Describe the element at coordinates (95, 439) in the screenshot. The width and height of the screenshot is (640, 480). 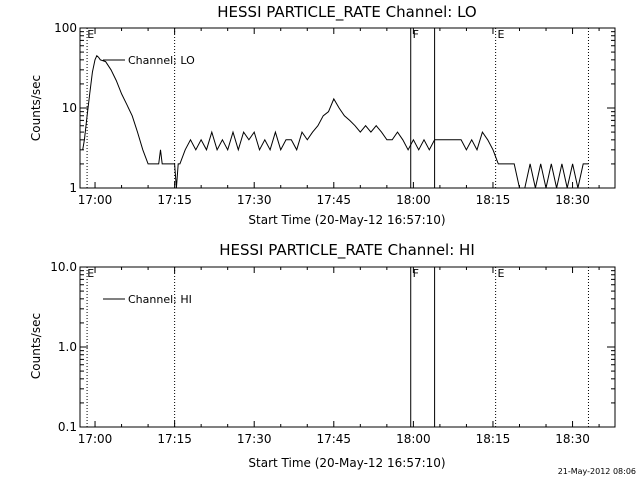
I see `x-tick-label-hi: 17:00` at that location.